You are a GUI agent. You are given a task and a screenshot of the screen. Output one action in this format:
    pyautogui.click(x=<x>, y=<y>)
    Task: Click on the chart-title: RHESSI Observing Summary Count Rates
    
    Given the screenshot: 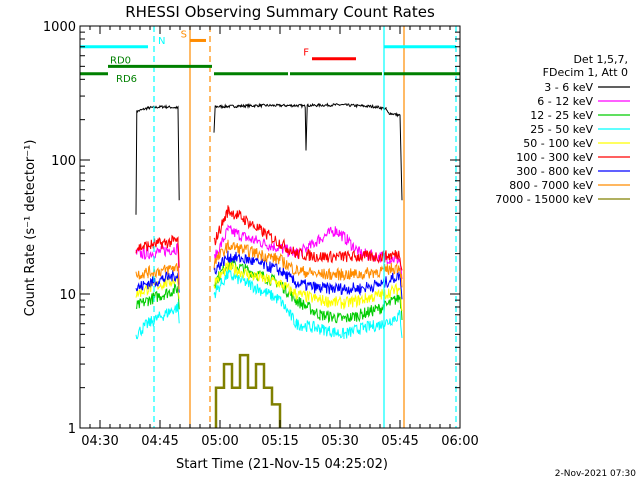 What is the action you would take?
    pyautogui.click(x=280, y=12)
    